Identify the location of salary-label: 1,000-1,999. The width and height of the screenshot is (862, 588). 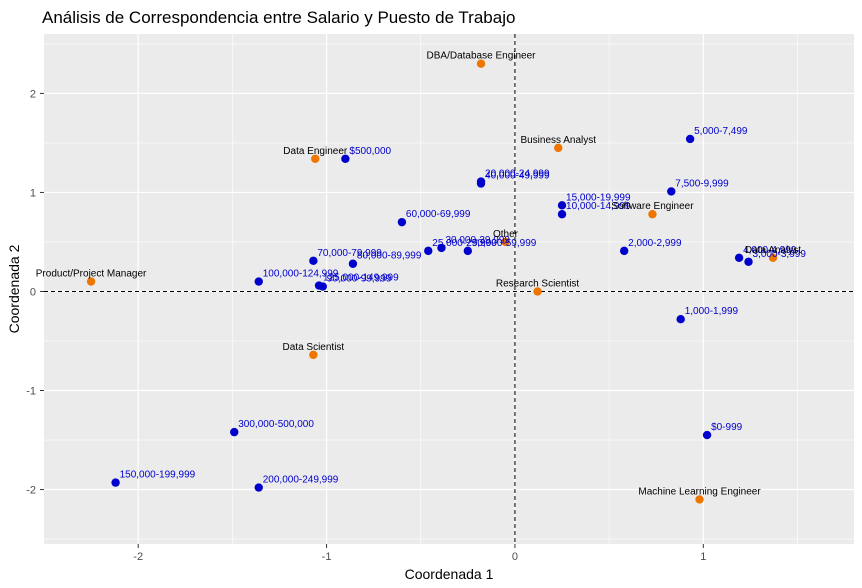
(712, 311).